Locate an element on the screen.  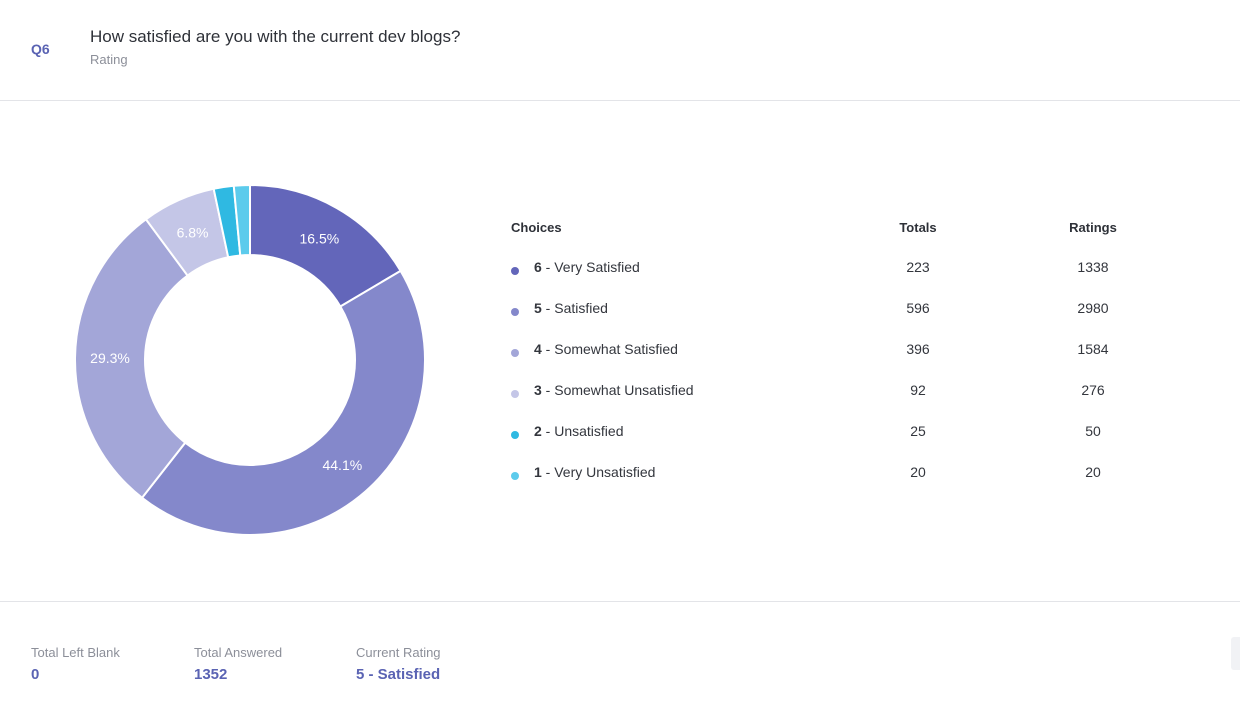
table-row: 4 - Somewhat Satisfied 396 1584 is located at coordinates (831, 361).